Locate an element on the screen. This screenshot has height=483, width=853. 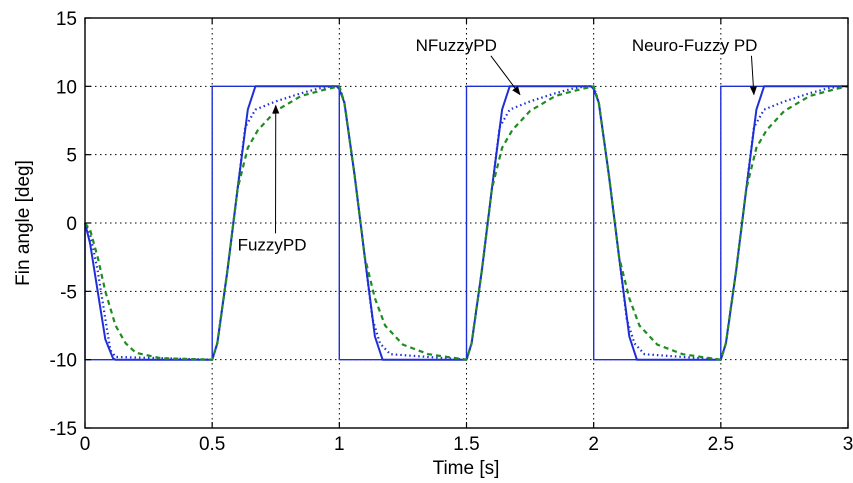
x-tick-label: 3 is located at coordinates (848, 444).